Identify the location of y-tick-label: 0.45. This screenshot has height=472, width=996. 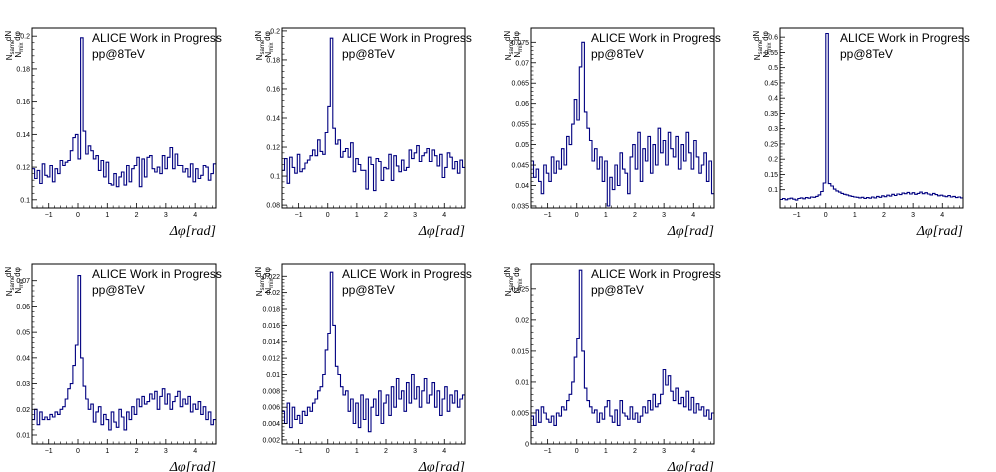
(771, 83).